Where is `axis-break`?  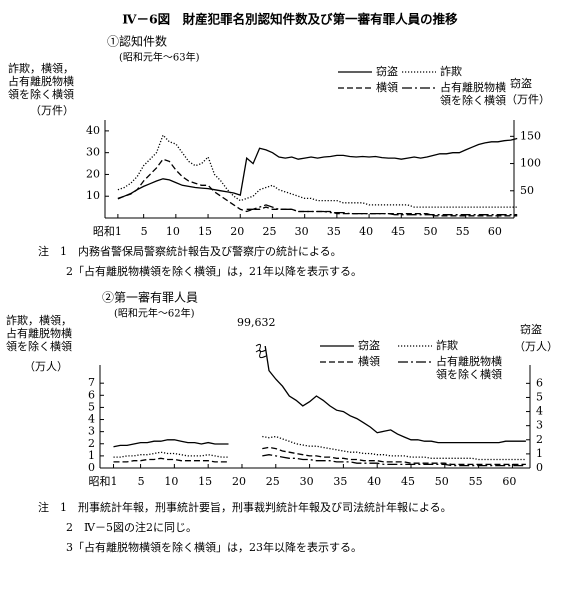 axis-break is located at coordinates (261, 351).